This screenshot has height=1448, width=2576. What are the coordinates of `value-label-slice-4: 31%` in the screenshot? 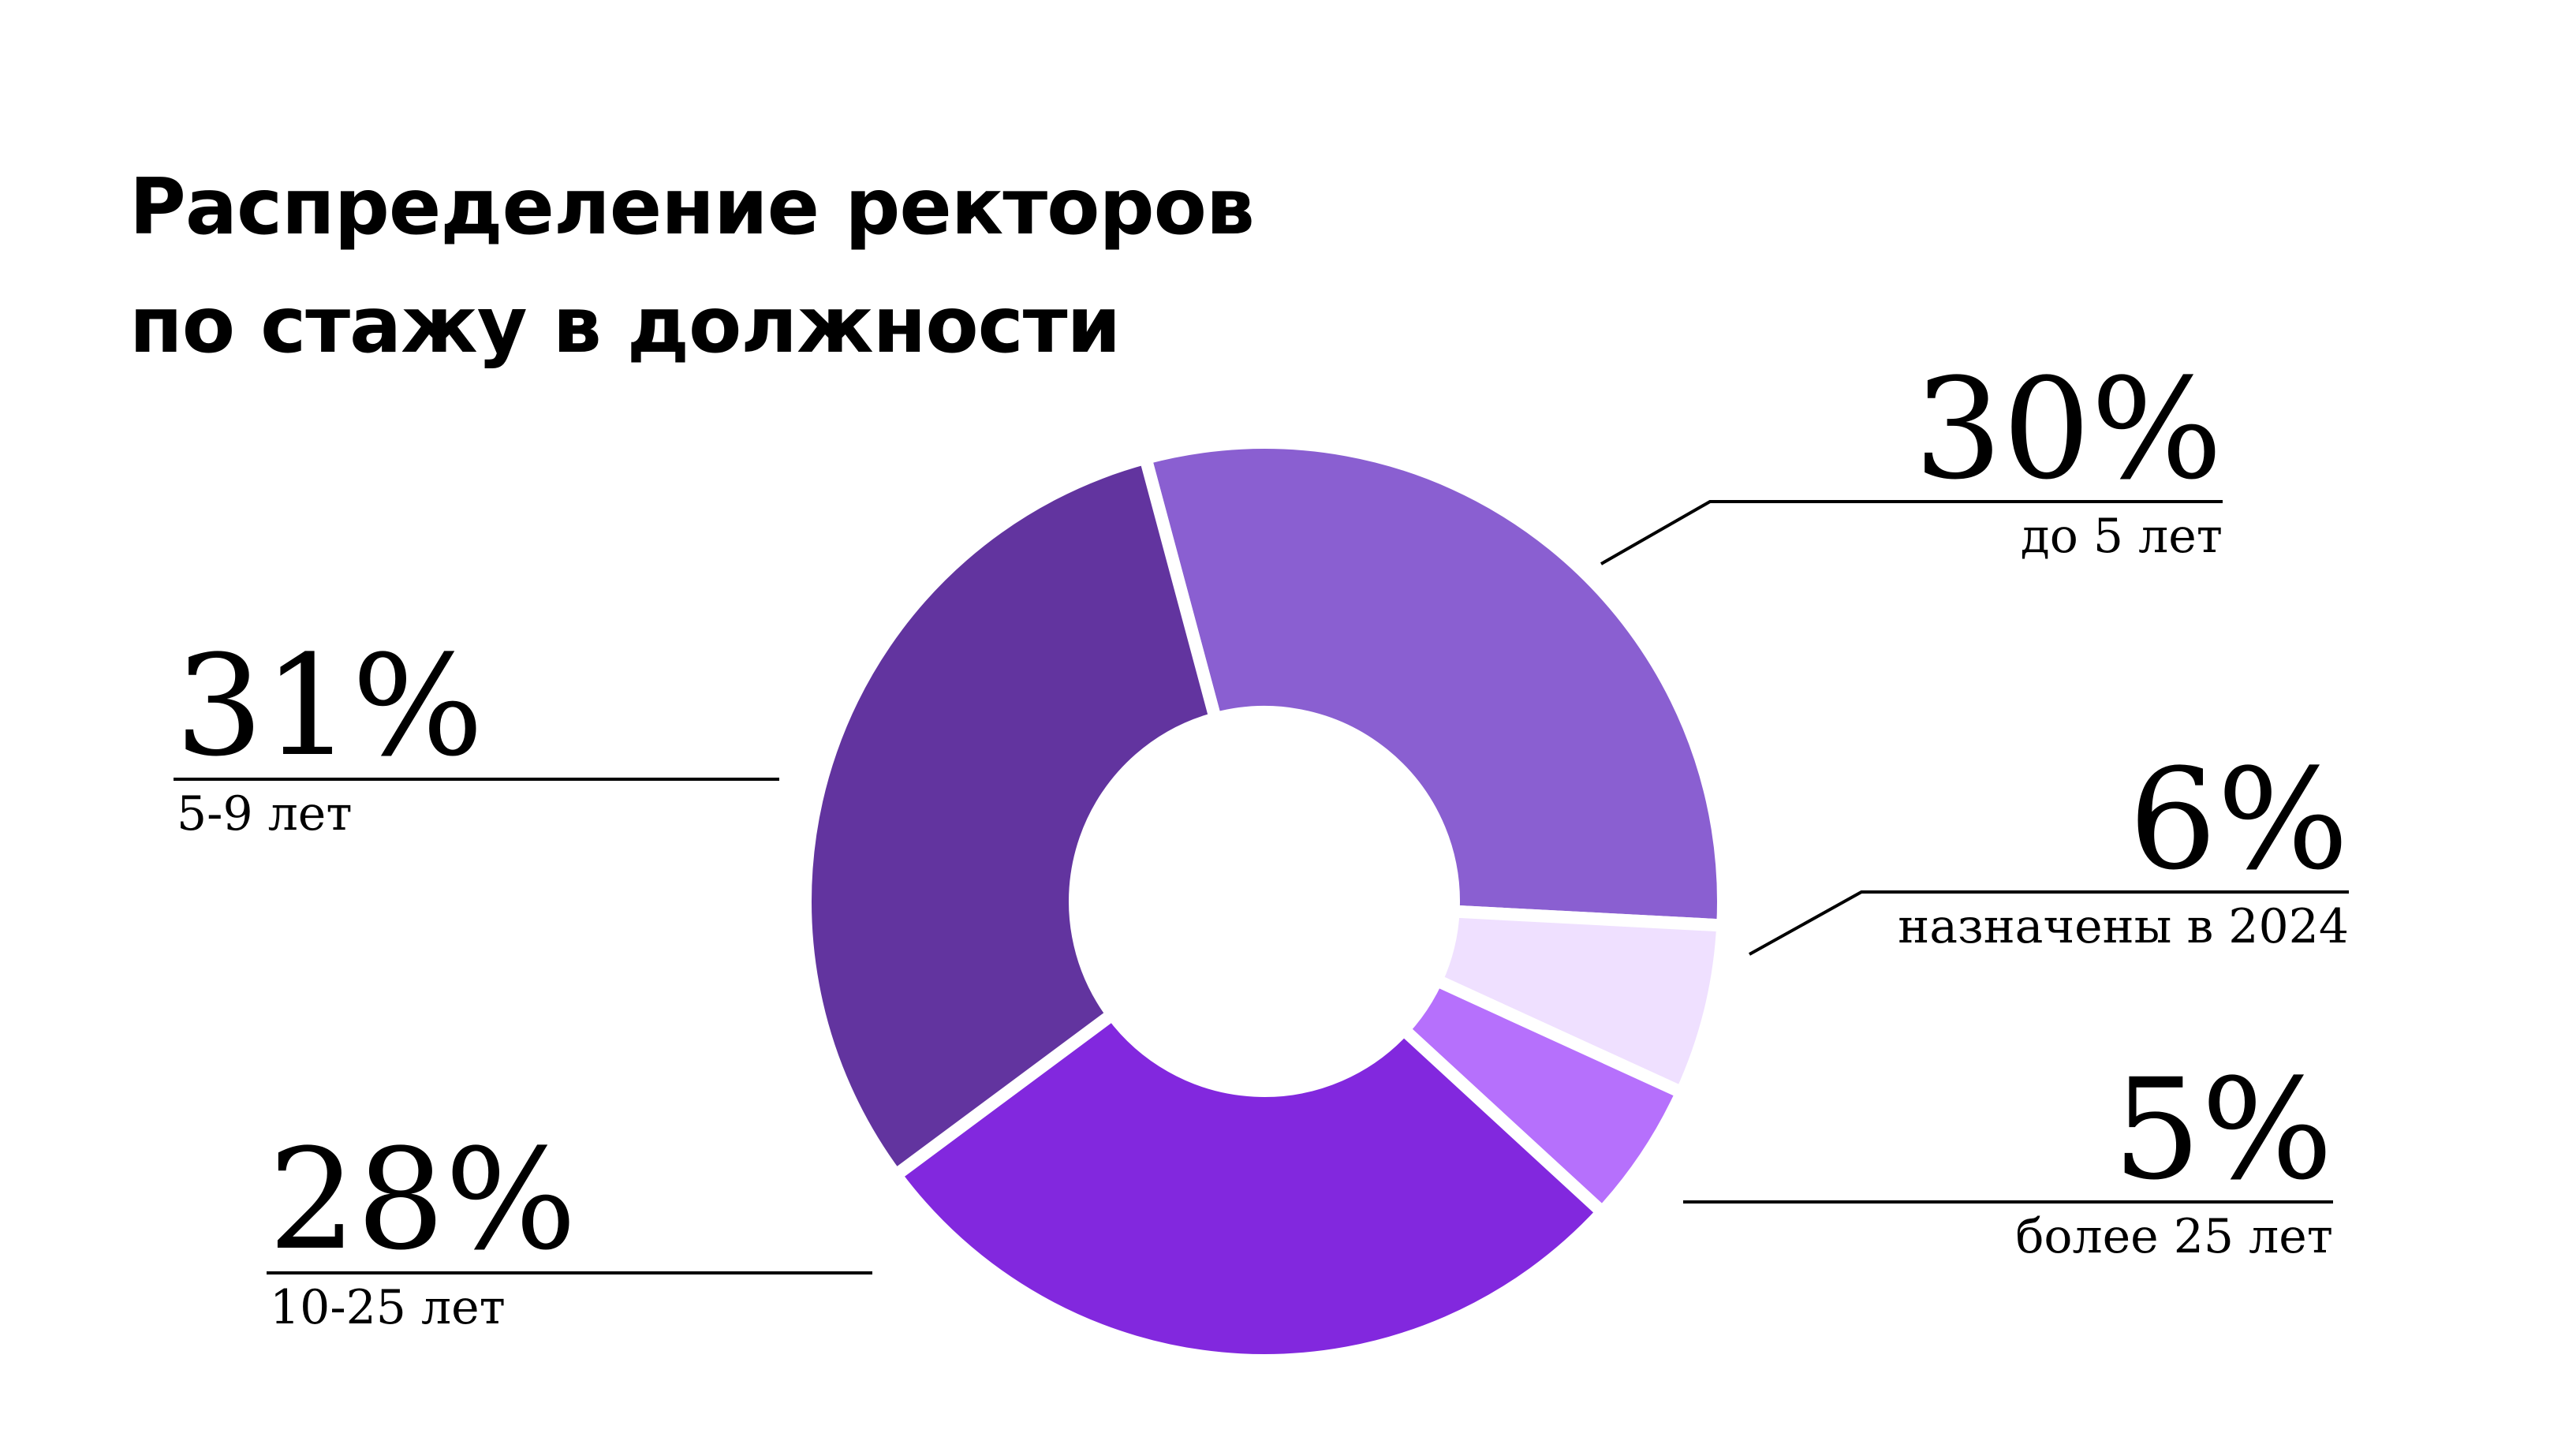 It's located at (329, 706).